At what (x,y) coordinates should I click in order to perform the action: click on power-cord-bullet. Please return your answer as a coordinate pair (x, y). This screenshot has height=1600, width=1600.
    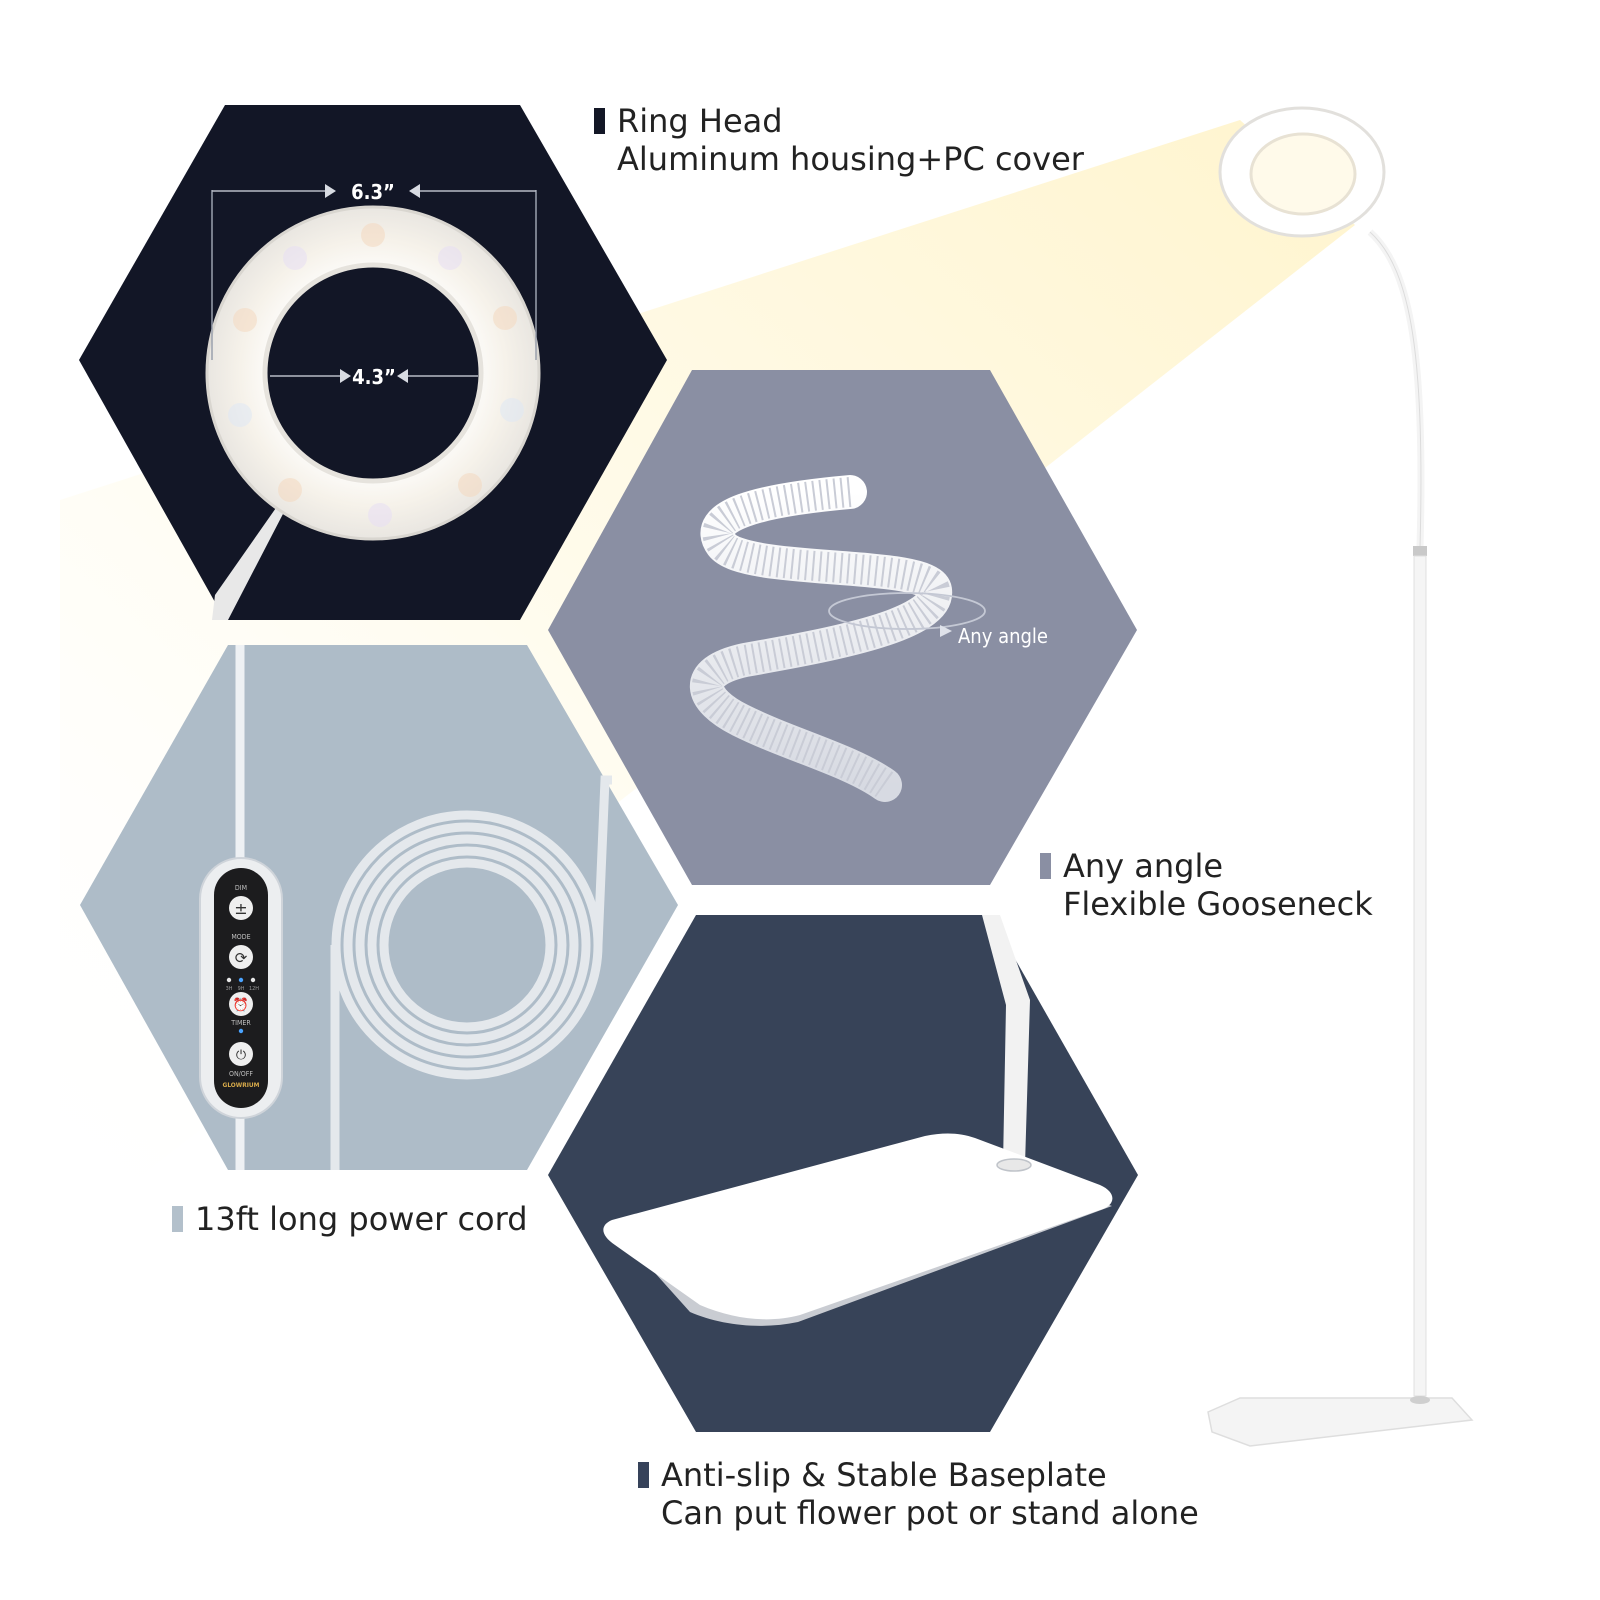
    Looking at the image, I should click on (177, 1219).